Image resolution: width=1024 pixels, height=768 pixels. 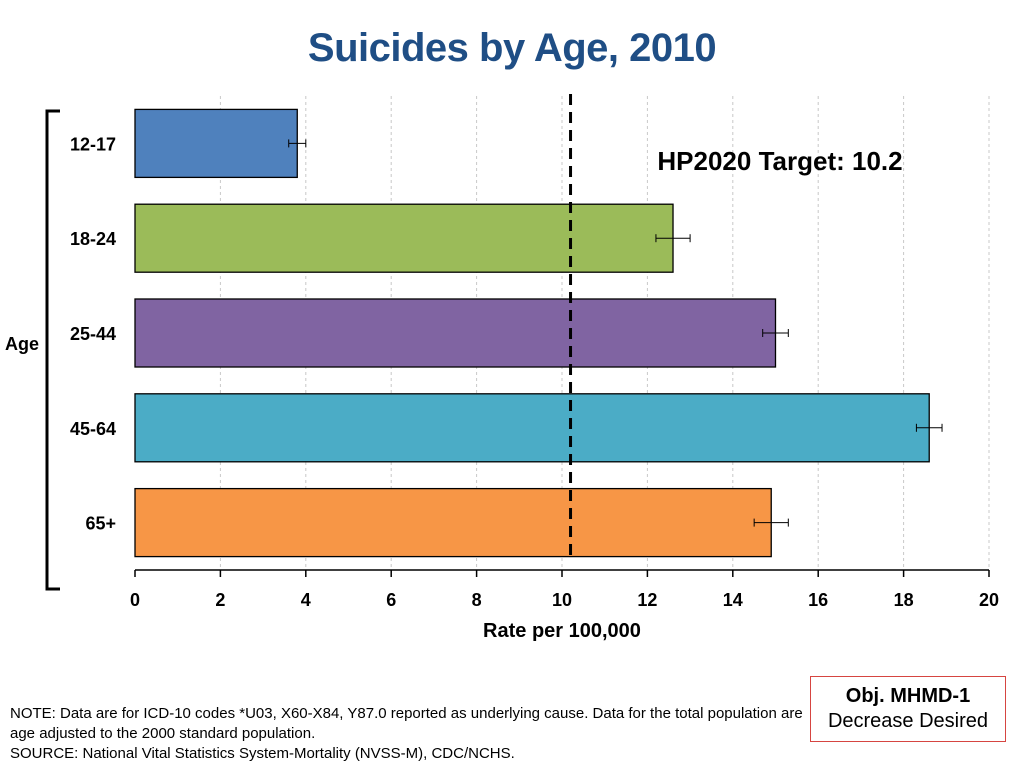 I want to click on x-axis-title: Rate per 100,000, so click(x=562, y=631).